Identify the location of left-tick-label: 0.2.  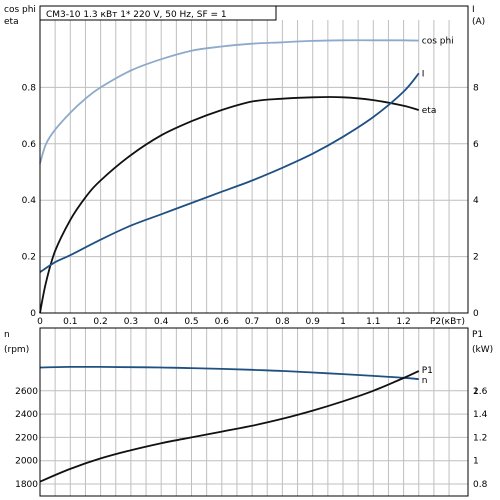
(29, 258).